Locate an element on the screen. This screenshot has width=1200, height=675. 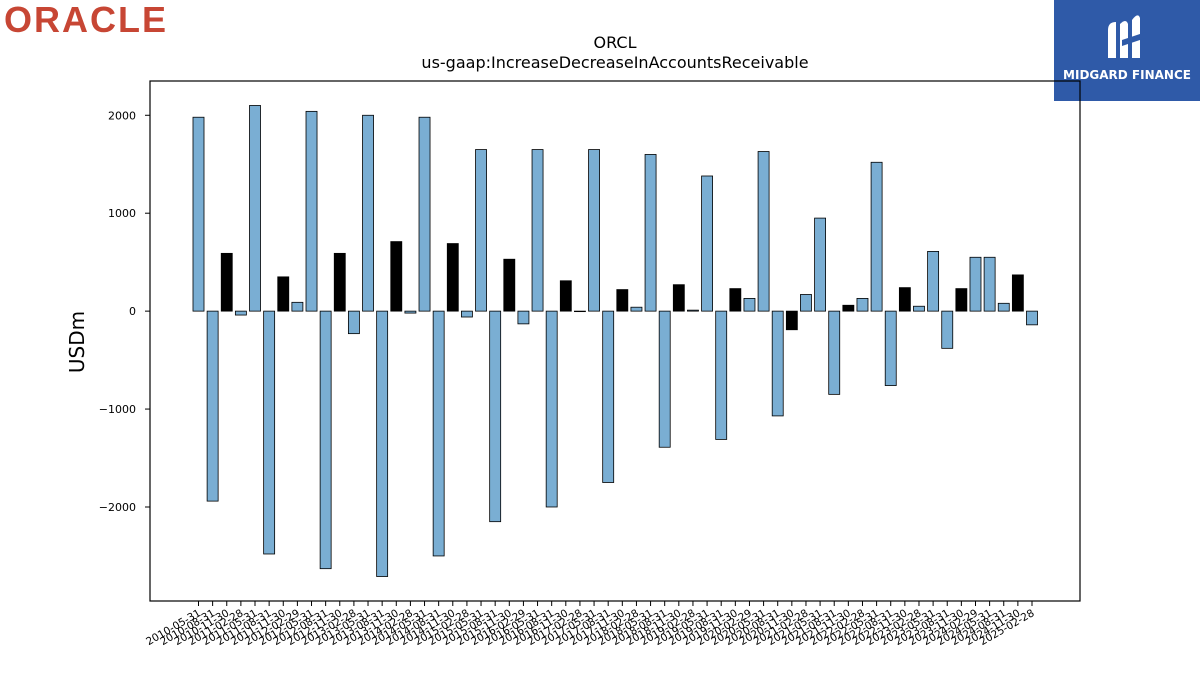
y-tick-label: −1000 is located at coordinates (117, 409).